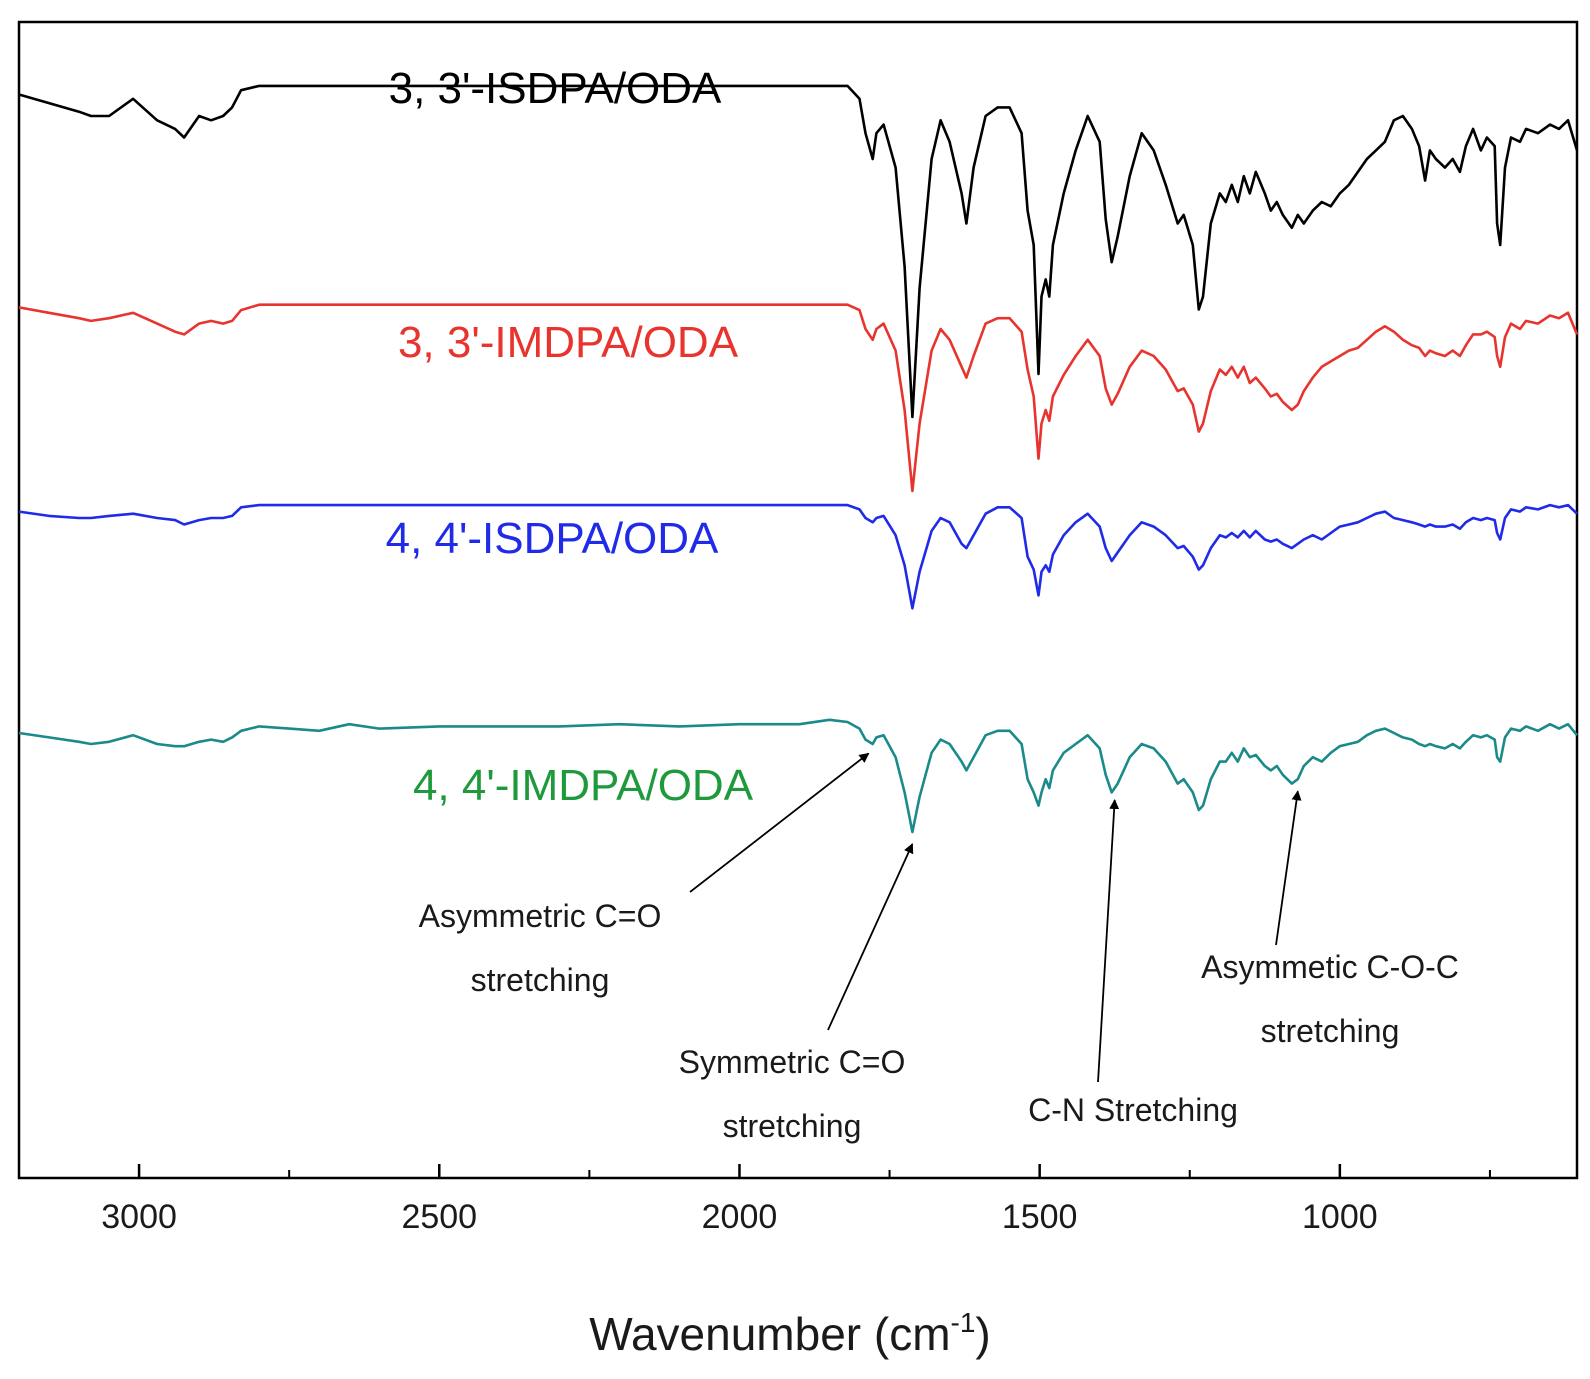 The width and height of the screenshot is (1590, 1379). I want to click on annotation-1: Asymmetric C=O stretching, so click(644, 875).